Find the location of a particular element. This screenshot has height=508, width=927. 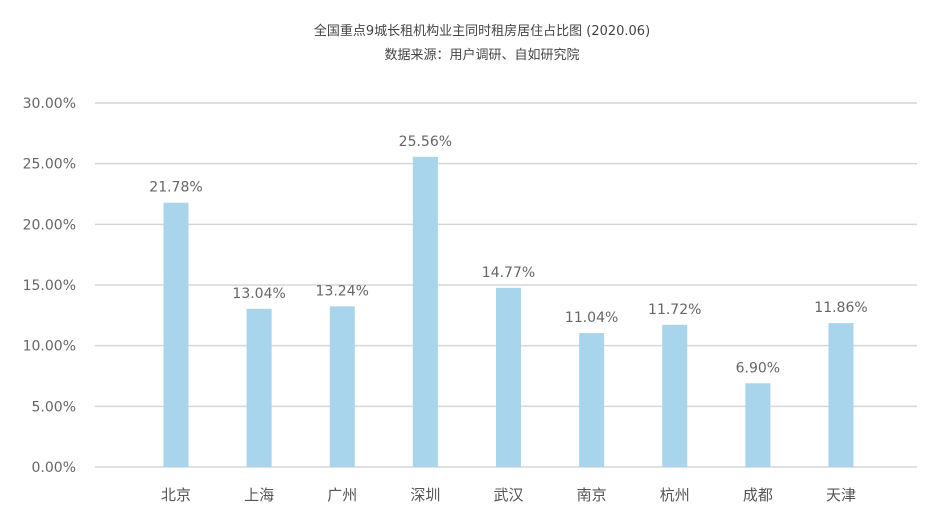

x-tick-label: 杭州 is located at coordinates (675, 495).